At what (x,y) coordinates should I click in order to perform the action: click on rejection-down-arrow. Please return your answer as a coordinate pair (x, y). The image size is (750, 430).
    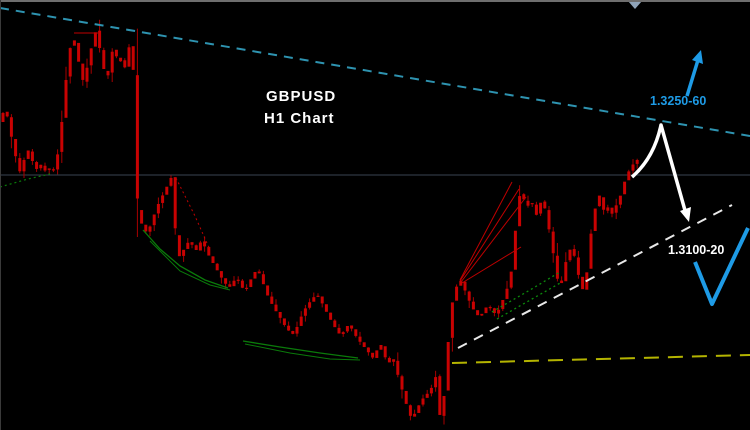
    Looking at the image, I should click on (659, 169).